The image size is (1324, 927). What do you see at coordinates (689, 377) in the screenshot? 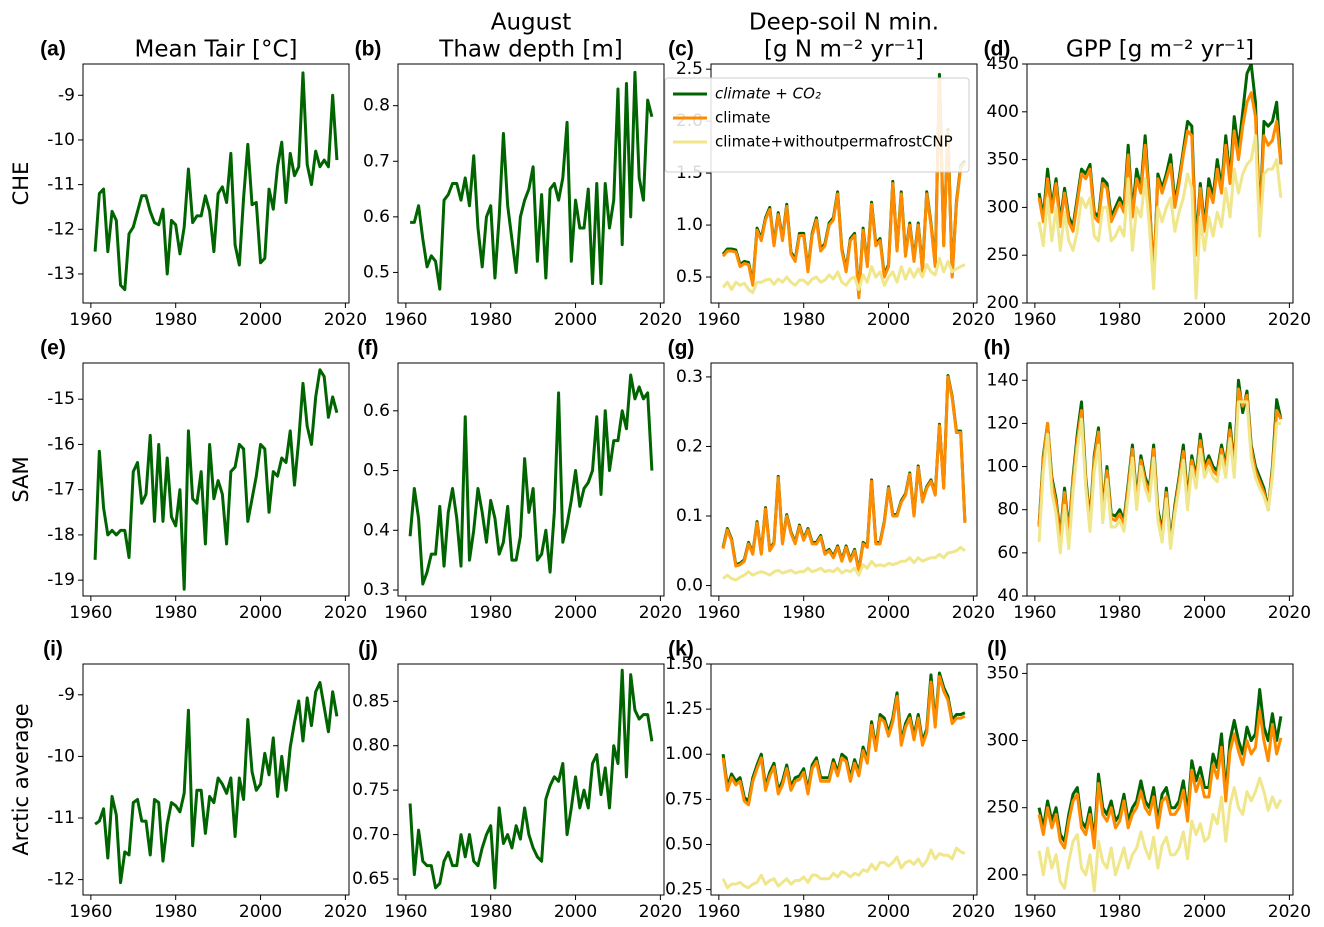
I see `y-tick-label: 0.3` at bounding box center [689, 377].